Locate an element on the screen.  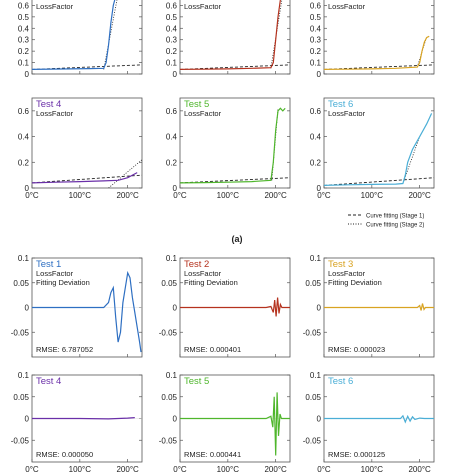
rmse-label: RMSE: 0.000441 is located at coordinates (212, 454).